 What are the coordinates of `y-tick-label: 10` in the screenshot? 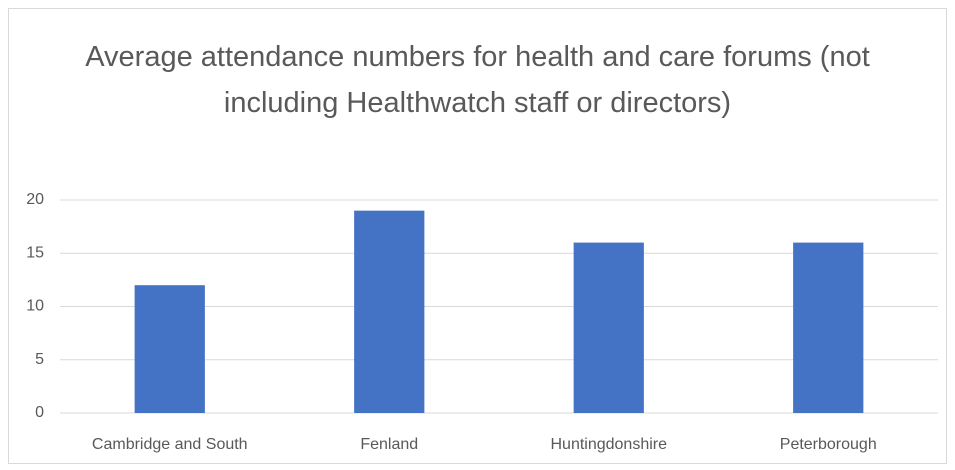 It's located at (35, 306).